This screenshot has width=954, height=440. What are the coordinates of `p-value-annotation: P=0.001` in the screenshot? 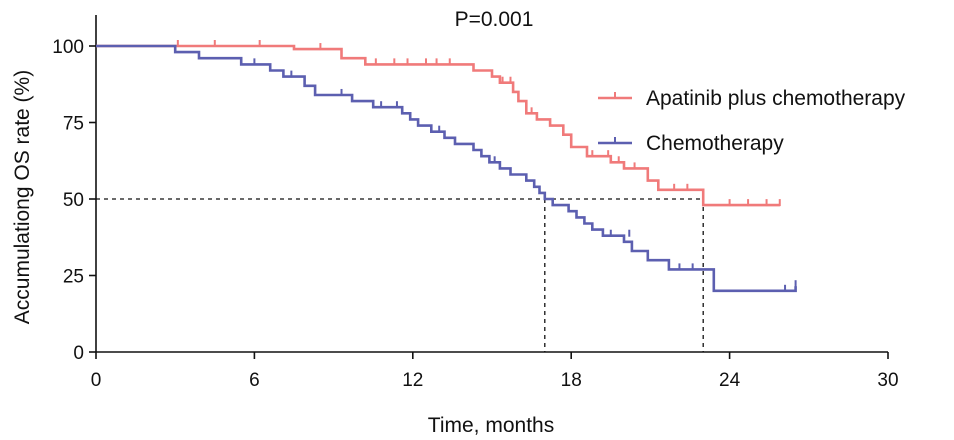 It's located at (494, 19).